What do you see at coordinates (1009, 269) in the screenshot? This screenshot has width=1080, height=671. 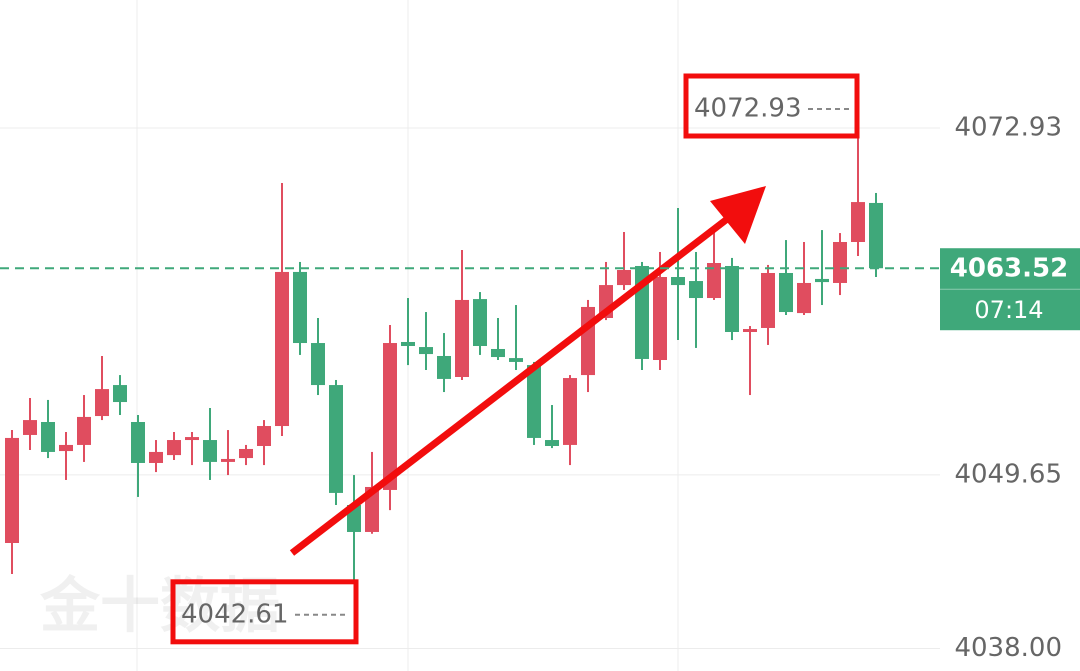 I see `current-price: 4063.52` at bounding box center [1009, 269].